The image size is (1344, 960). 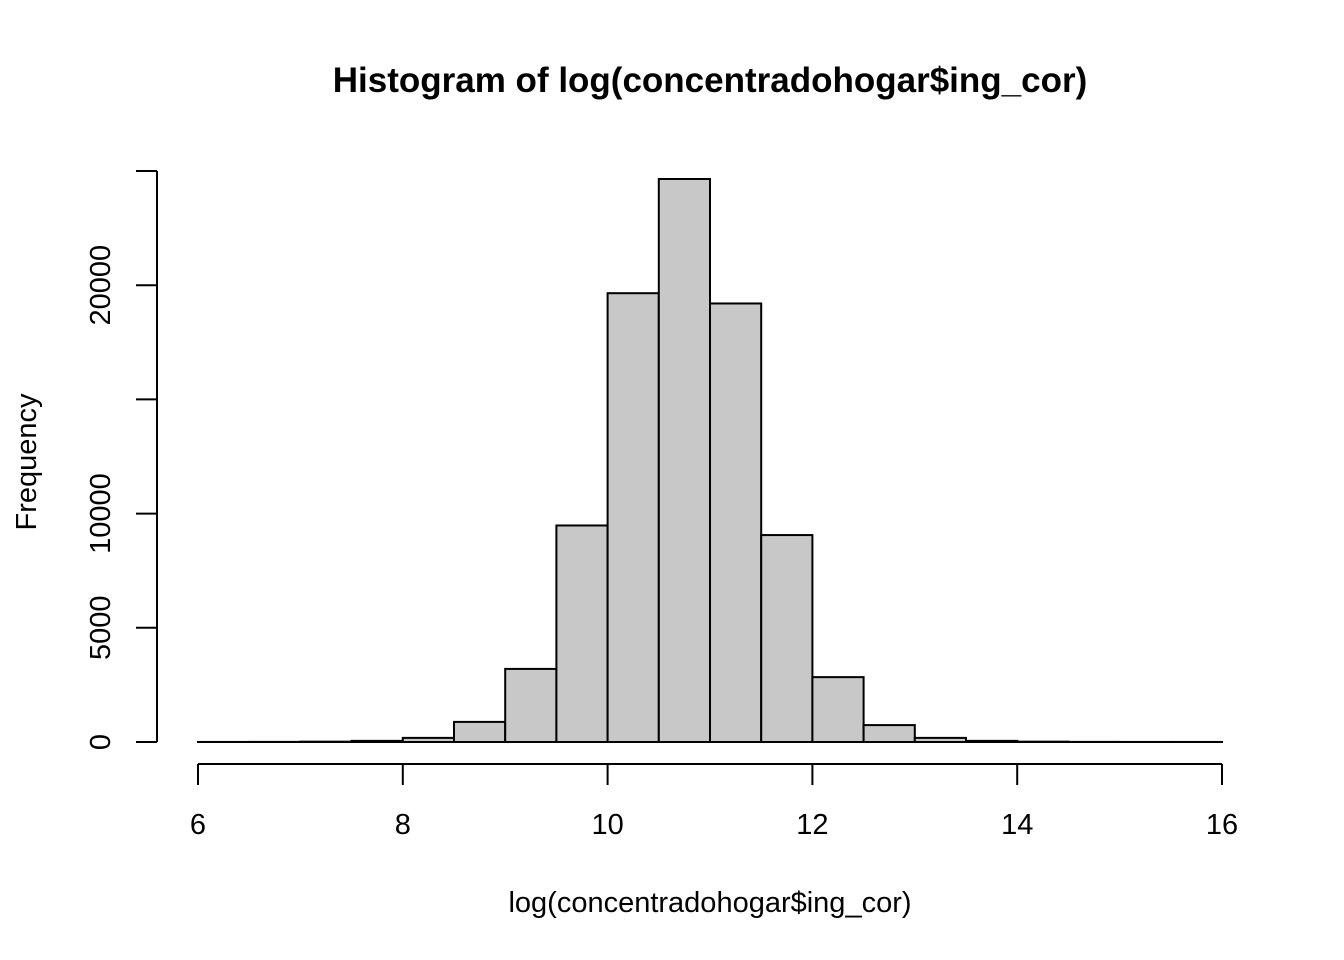 I want to click on y-axis-label: Frequency, so click(x=27, y=462).